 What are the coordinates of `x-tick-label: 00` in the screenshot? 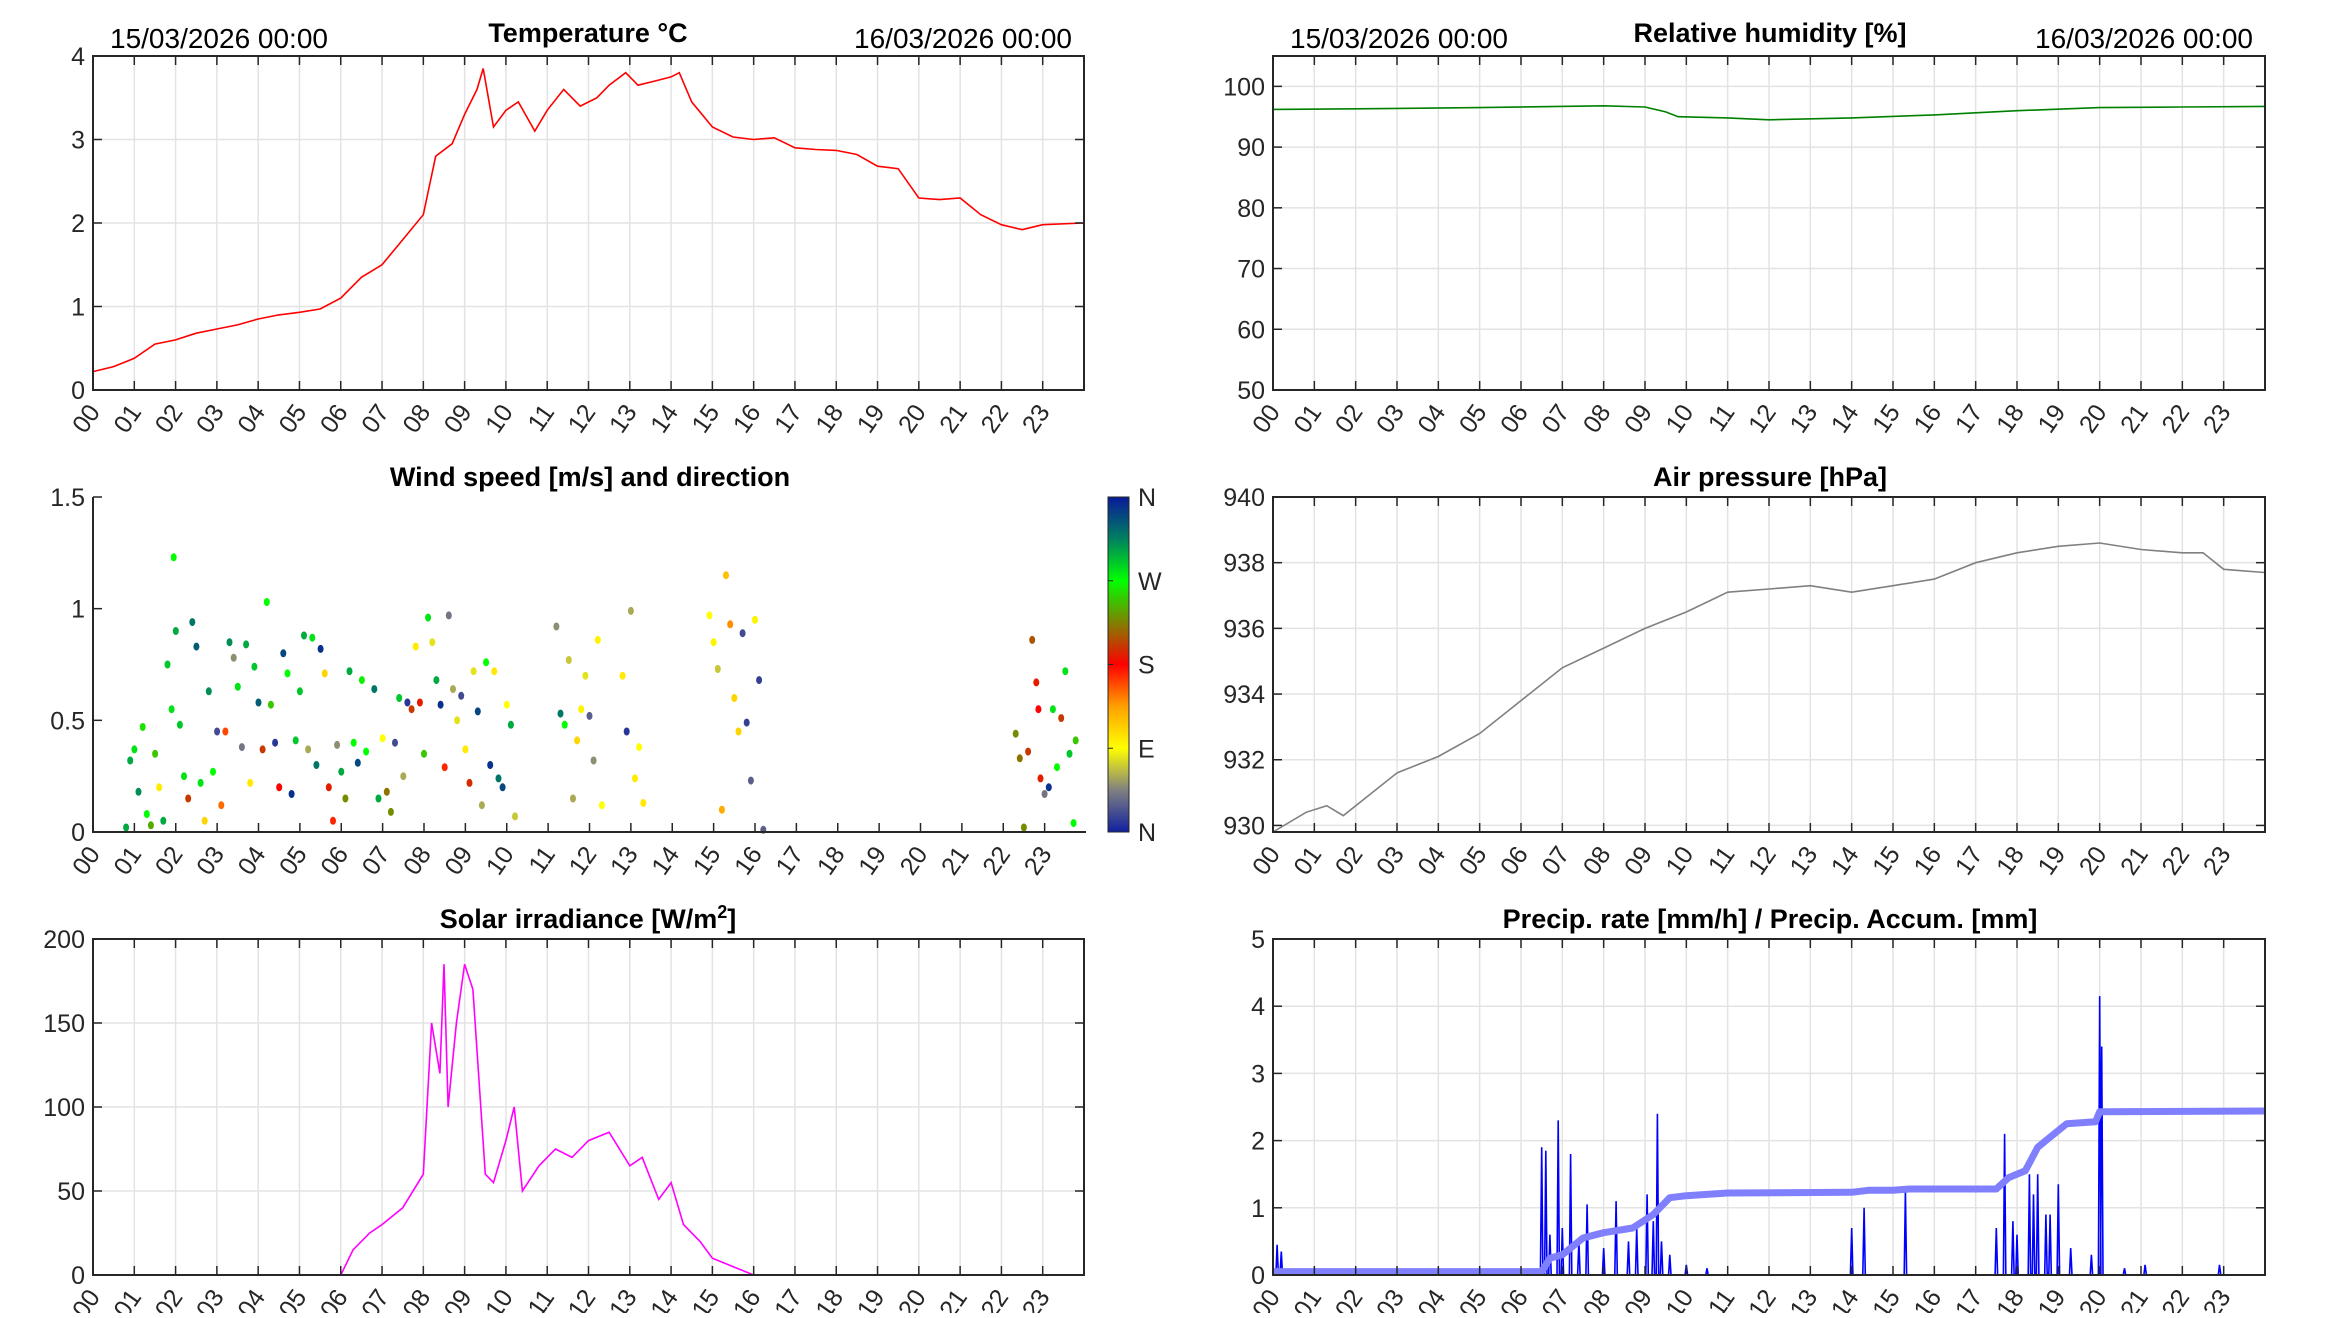 It's located at (86, 418).